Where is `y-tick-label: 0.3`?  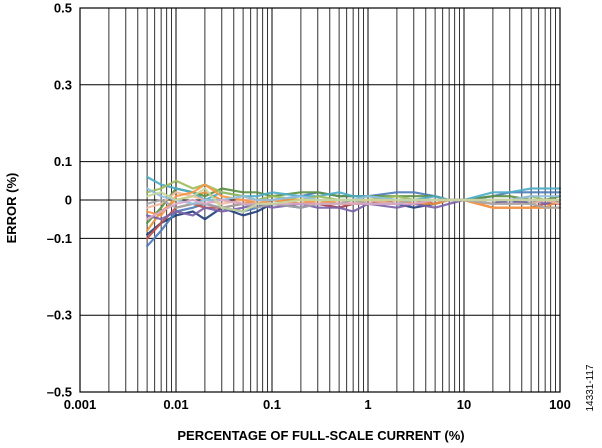
y-tick-label: 0.3 is located at coordinates (63, 84).